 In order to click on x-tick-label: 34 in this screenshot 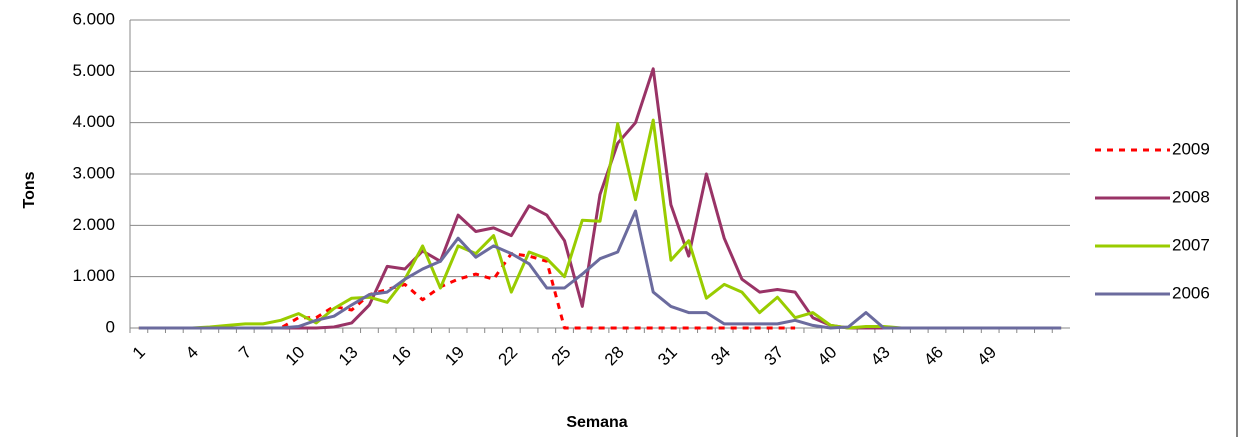, I will do `click(720, 356)`.